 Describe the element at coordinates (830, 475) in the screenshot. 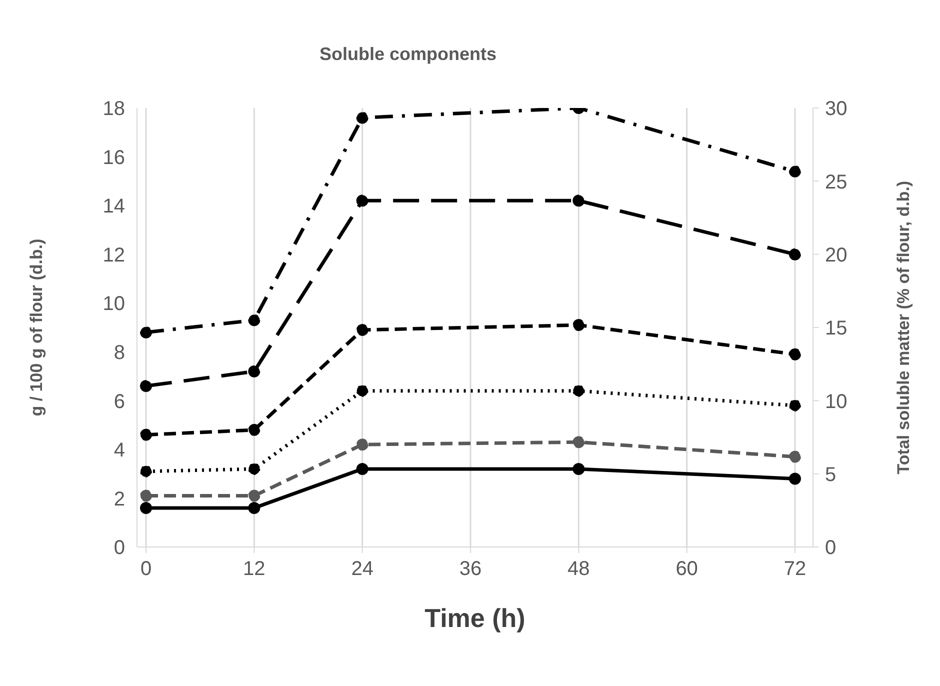

I see `y2-tick-label: 5` at that location.